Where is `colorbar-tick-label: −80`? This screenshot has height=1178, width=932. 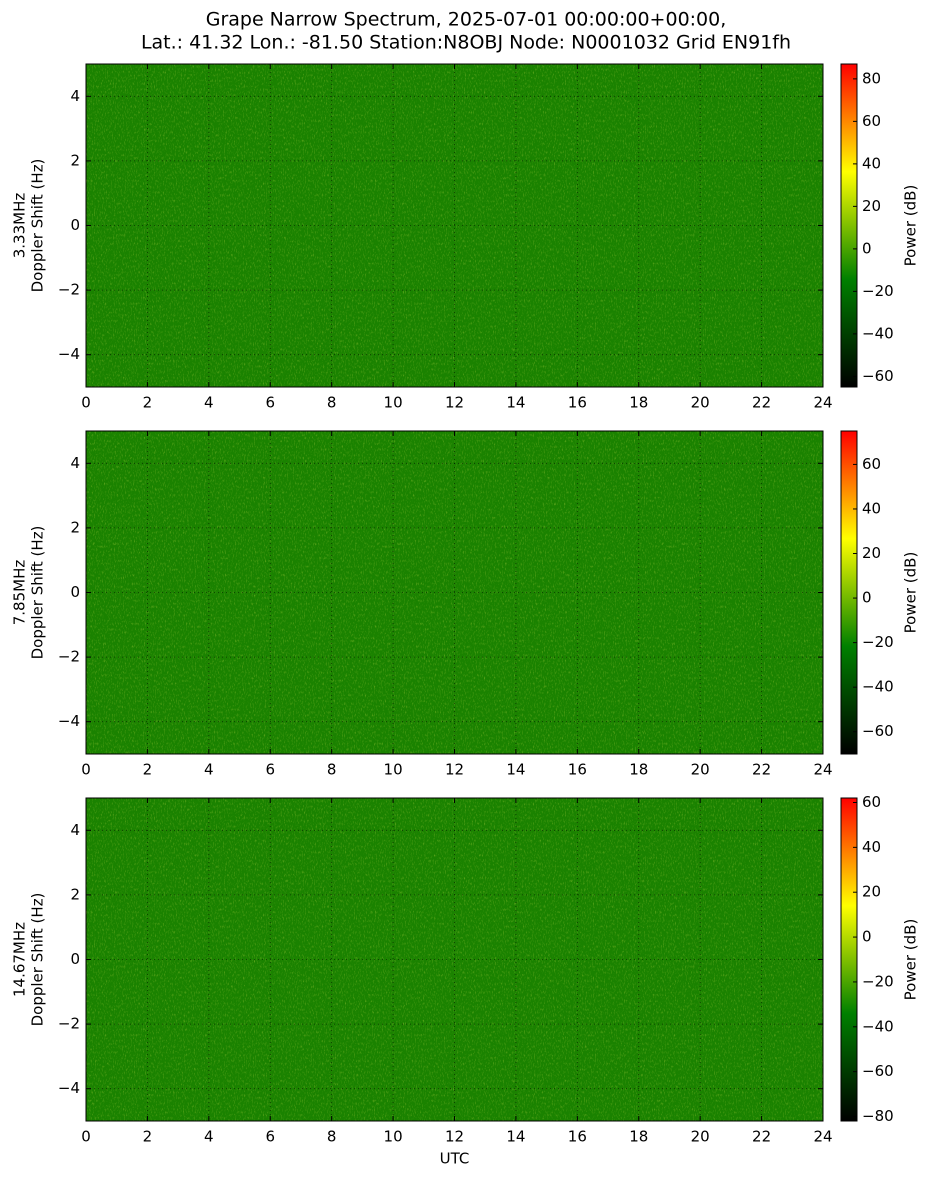 colorbar-tick-label: −80 is located at coordinates (878, 1116).